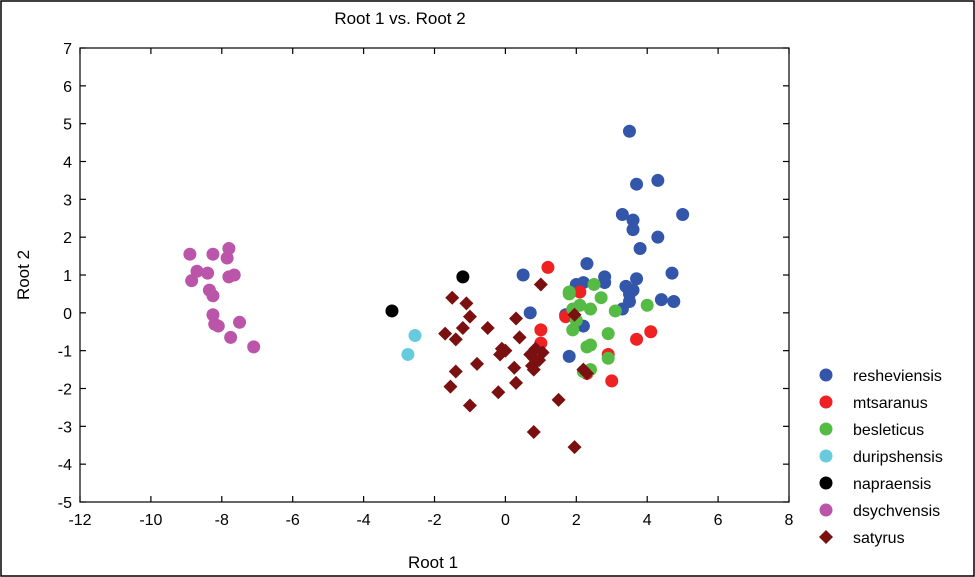 This screenshot has height=577, width=975. Describe the element at coordinates (222, 298) in the screenshot. I see `series-dsychvensis` at that location.